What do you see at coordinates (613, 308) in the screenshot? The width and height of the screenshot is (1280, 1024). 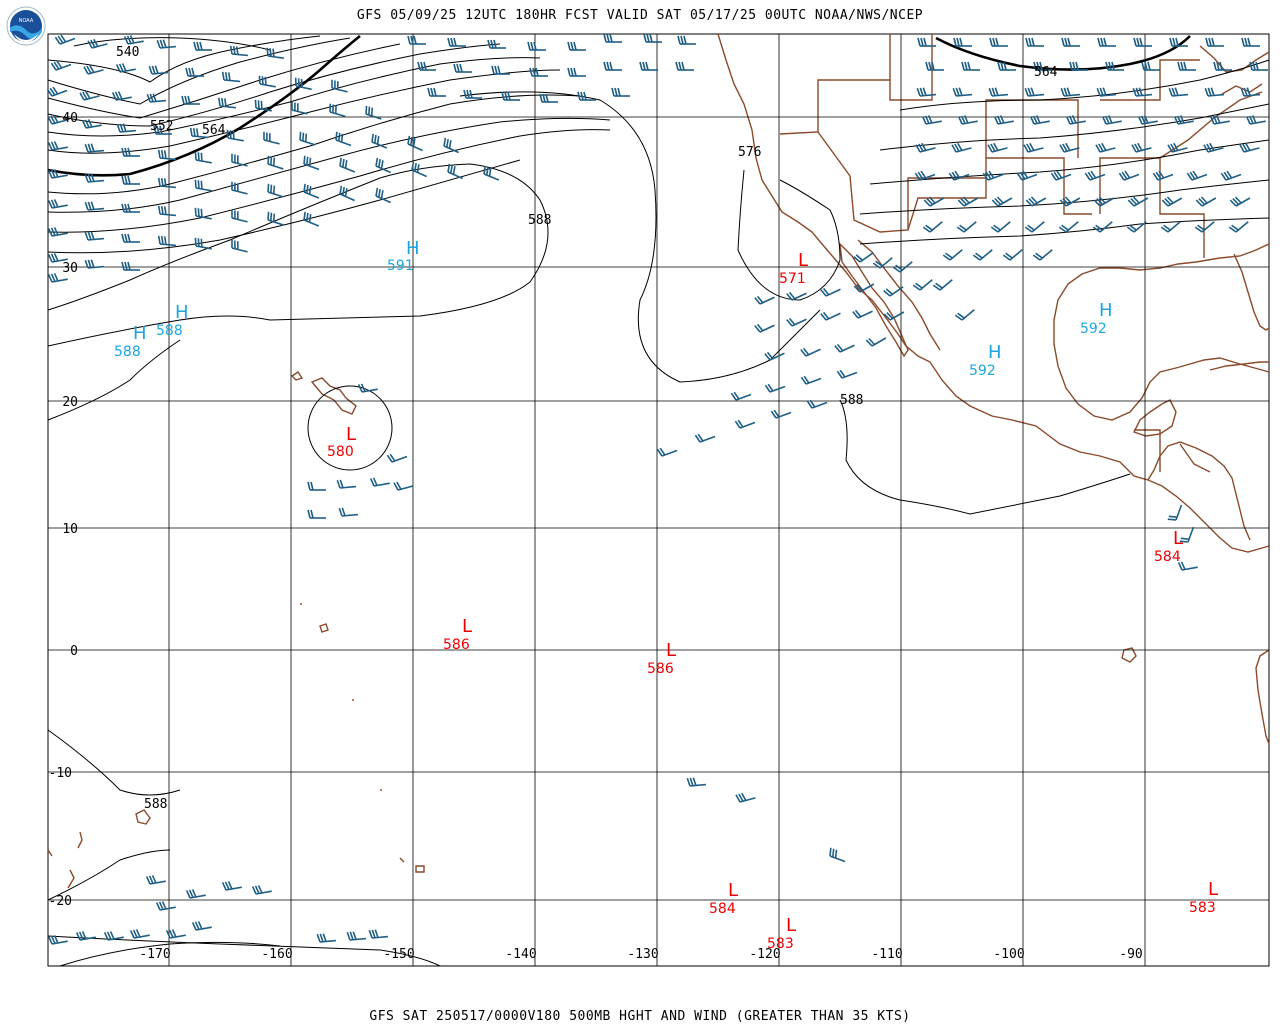 I see `high-centers: H 591 H 588 H 588 H 592 H 592` at bounding box center [613, 308].